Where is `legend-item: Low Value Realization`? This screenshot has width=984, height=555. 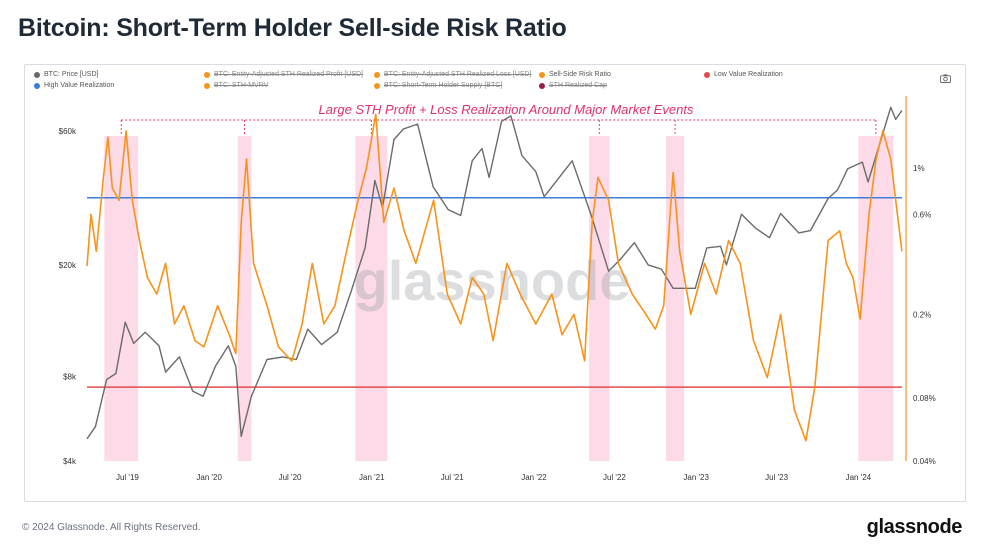
legend-item: Low Value Realization is located at coordinates (743, 74).